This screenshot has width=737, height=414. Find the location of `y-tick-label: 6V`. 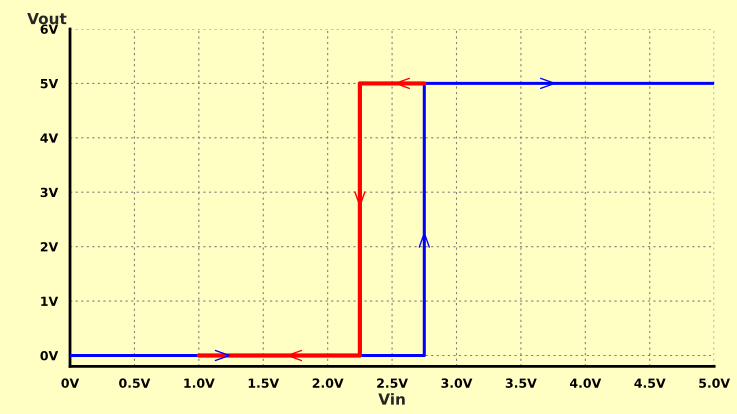

y-tick-label: 6V is located at coordinates (49, 29).